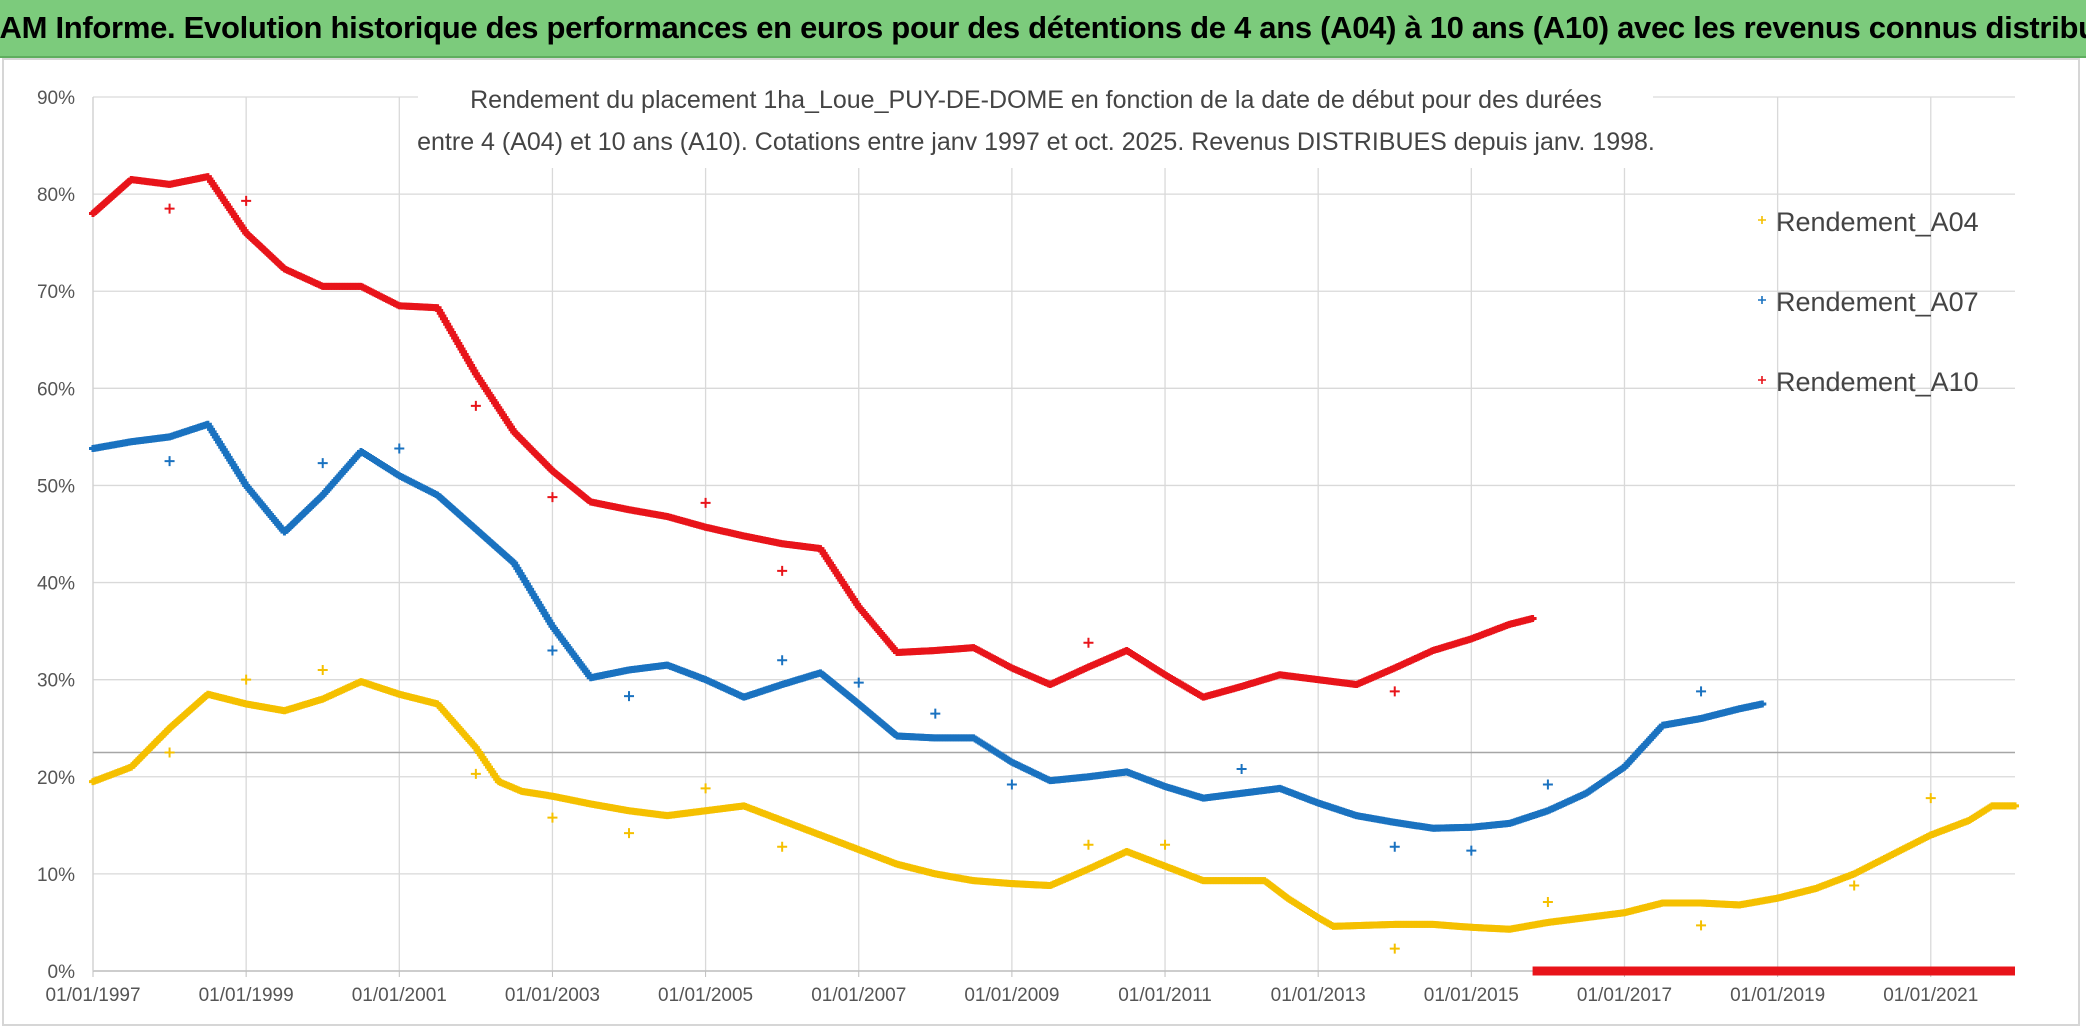  Describe the element at coordinates (552, 995) in the screenshot. I see `x-tick-label: 01/01/2003` at that location.